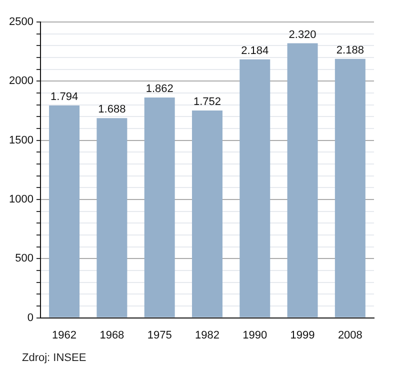 The width and height of the screenshot is (400, 373). I want to click on y-tick-label: 2000, so click(21, 81).